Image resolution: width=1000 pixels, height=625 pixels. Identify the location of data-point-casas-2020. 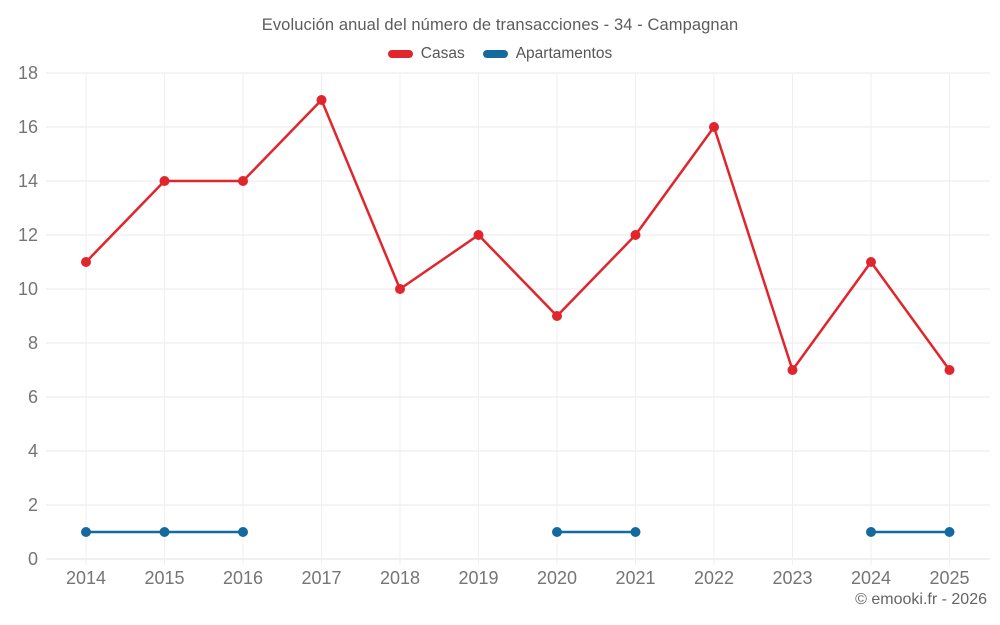
(557, 316).